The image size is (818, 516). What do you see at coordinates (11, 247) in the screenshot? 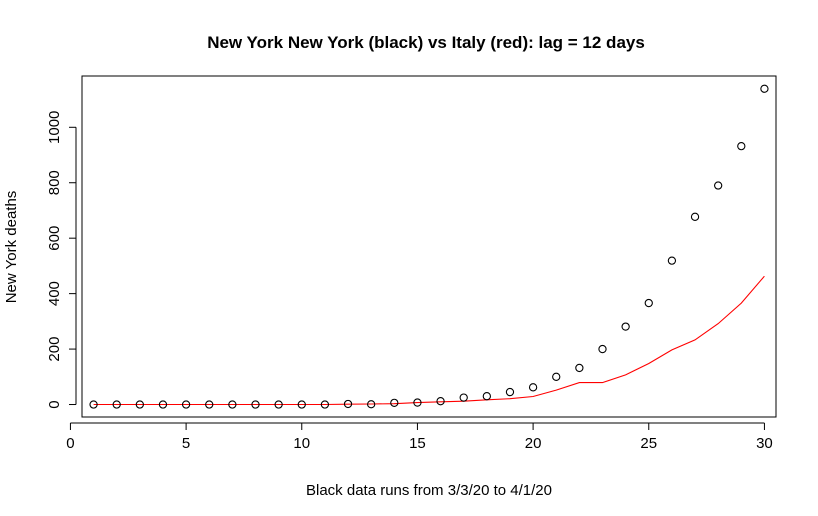
I see `y-axis-label: New York deaths` at bounding box center [11, 247].